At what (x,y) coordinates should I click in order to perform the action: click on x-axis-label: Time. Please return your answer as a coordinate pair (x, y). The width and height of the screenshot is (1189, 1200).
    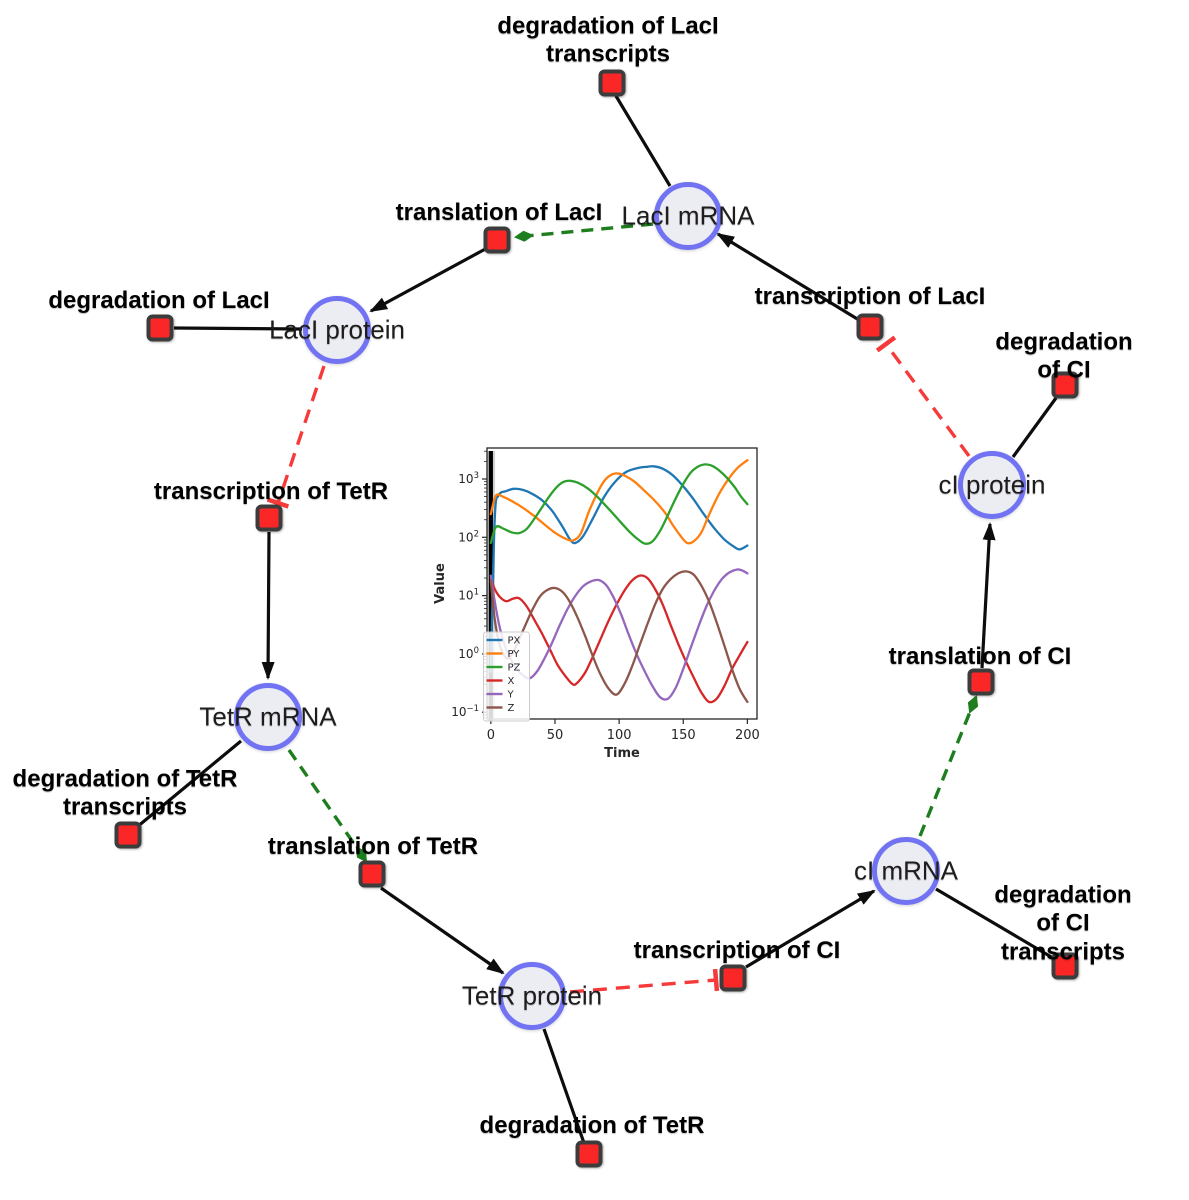
    Looking at the image, I should click on (622, 753).